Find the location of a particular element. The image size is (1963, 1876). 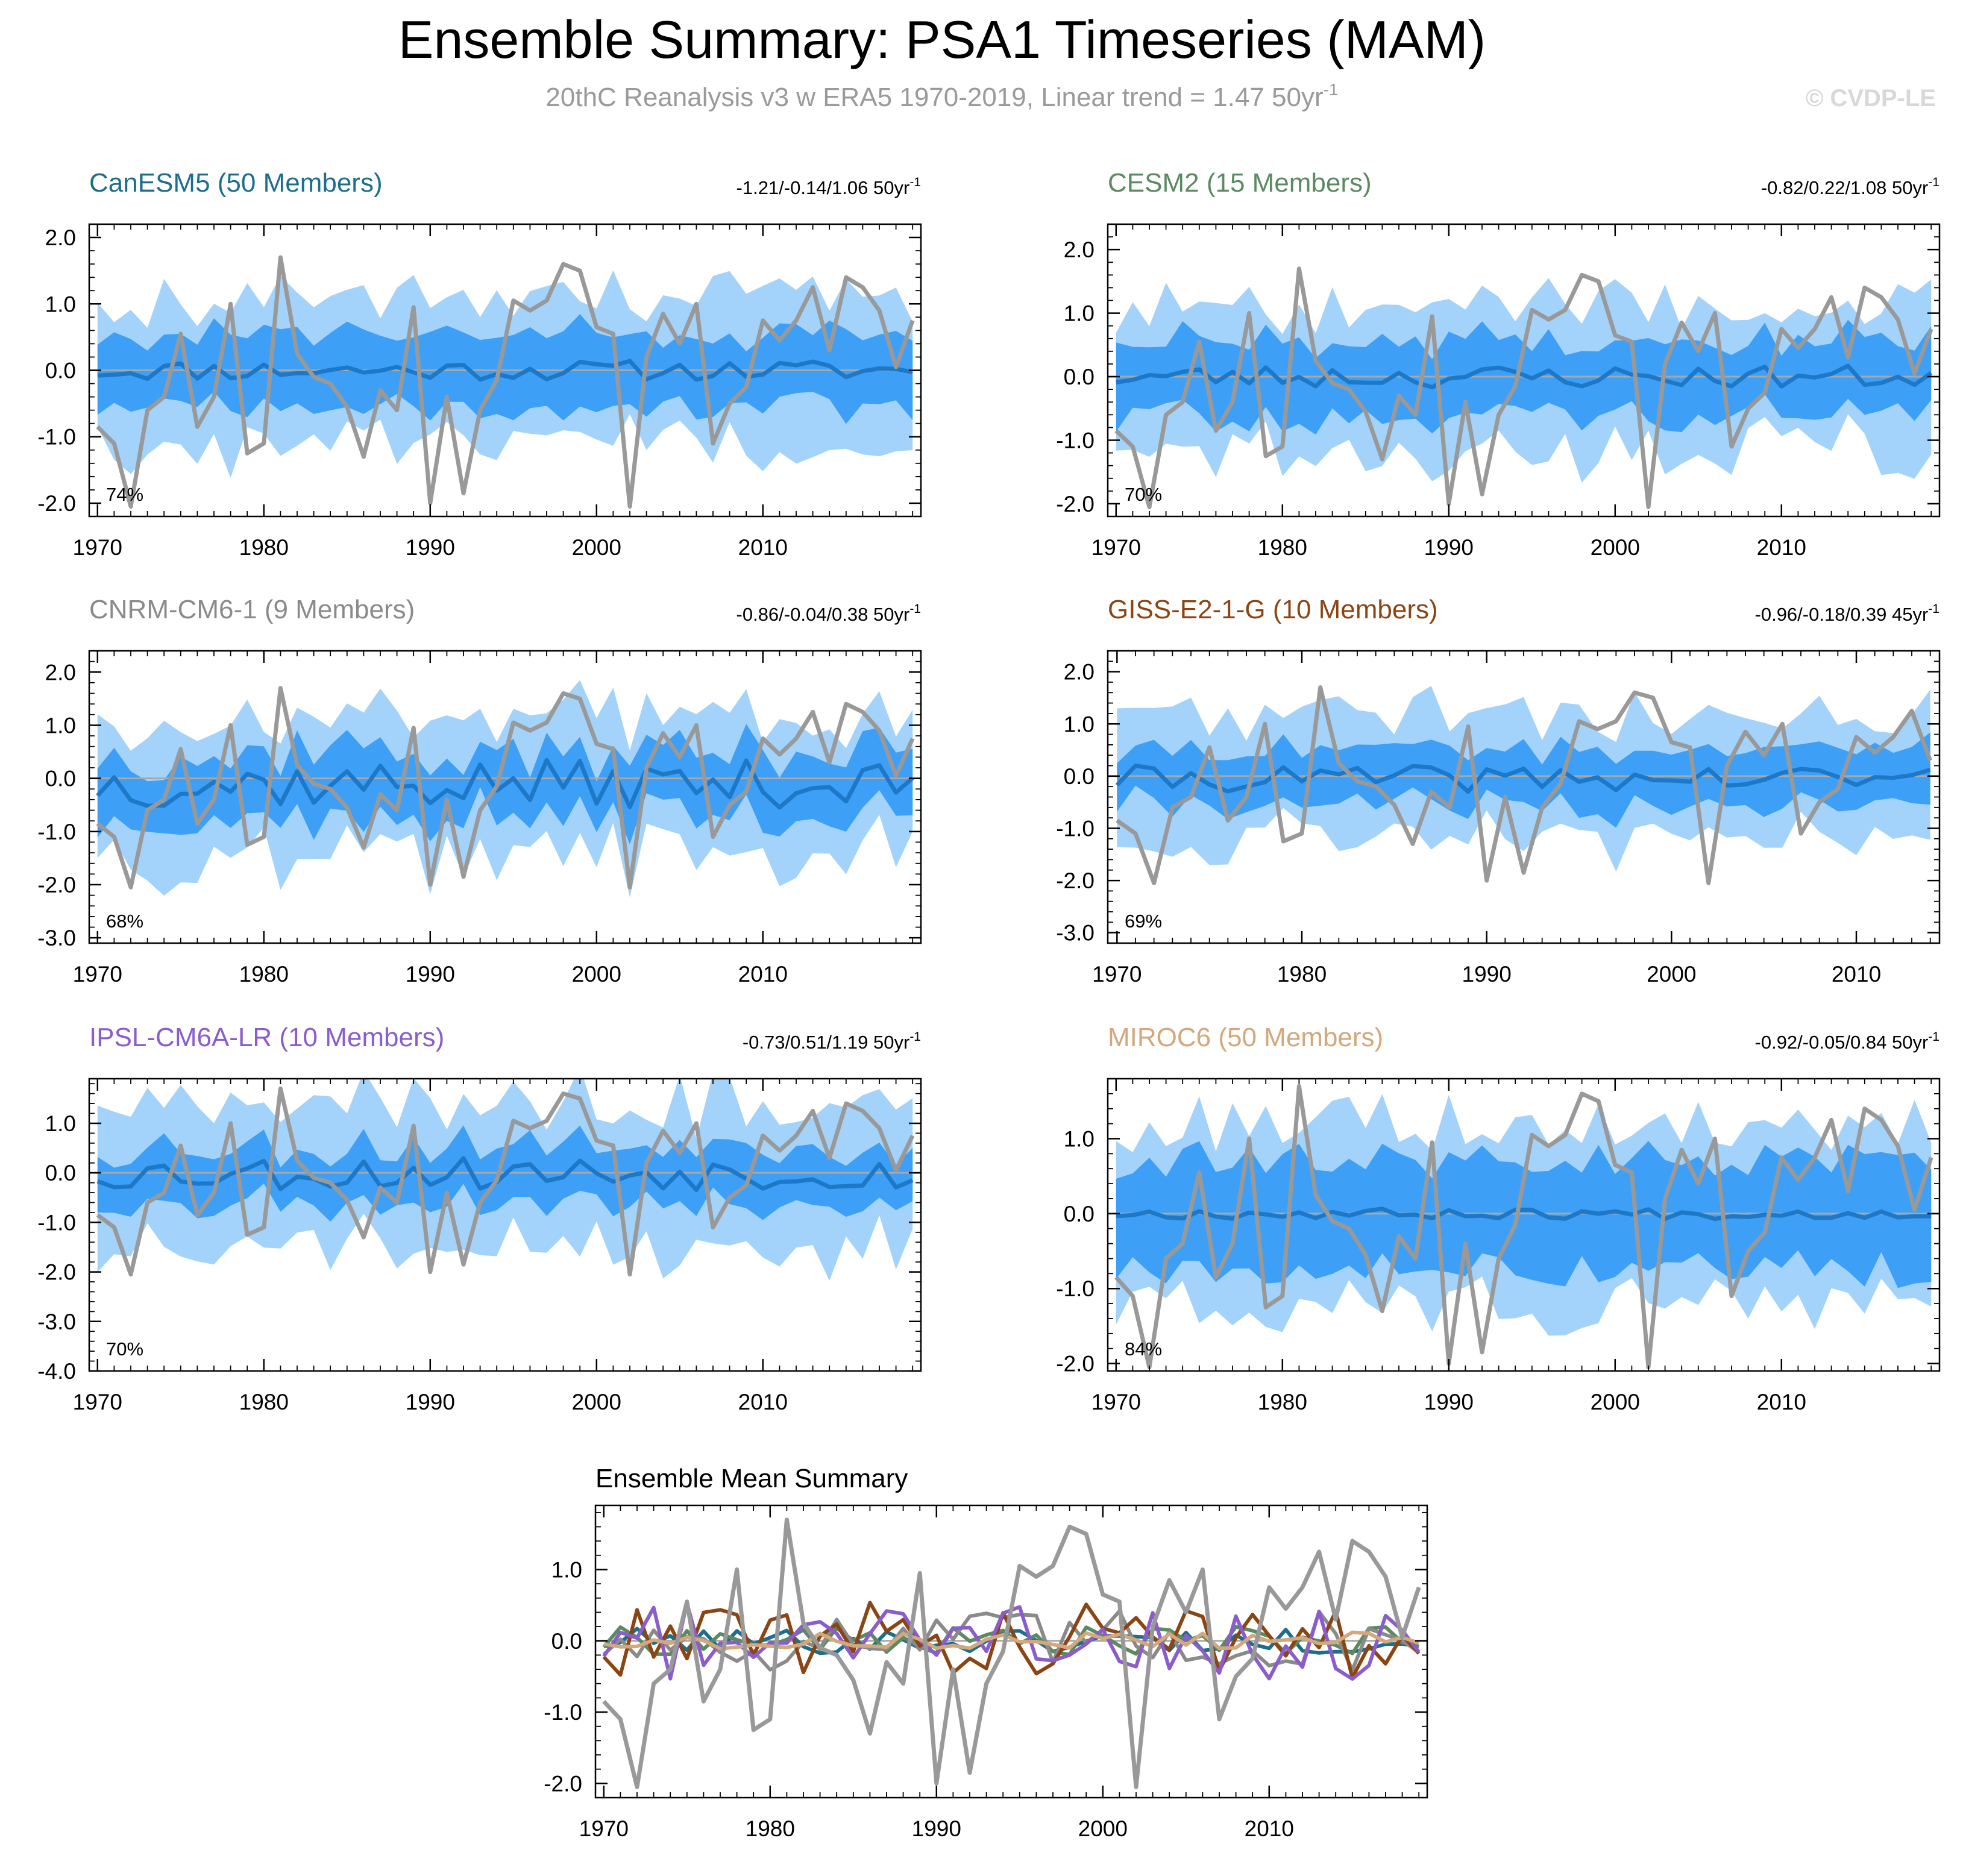

y-tick-label: -4.0 is located at coordinates (56, 1371).